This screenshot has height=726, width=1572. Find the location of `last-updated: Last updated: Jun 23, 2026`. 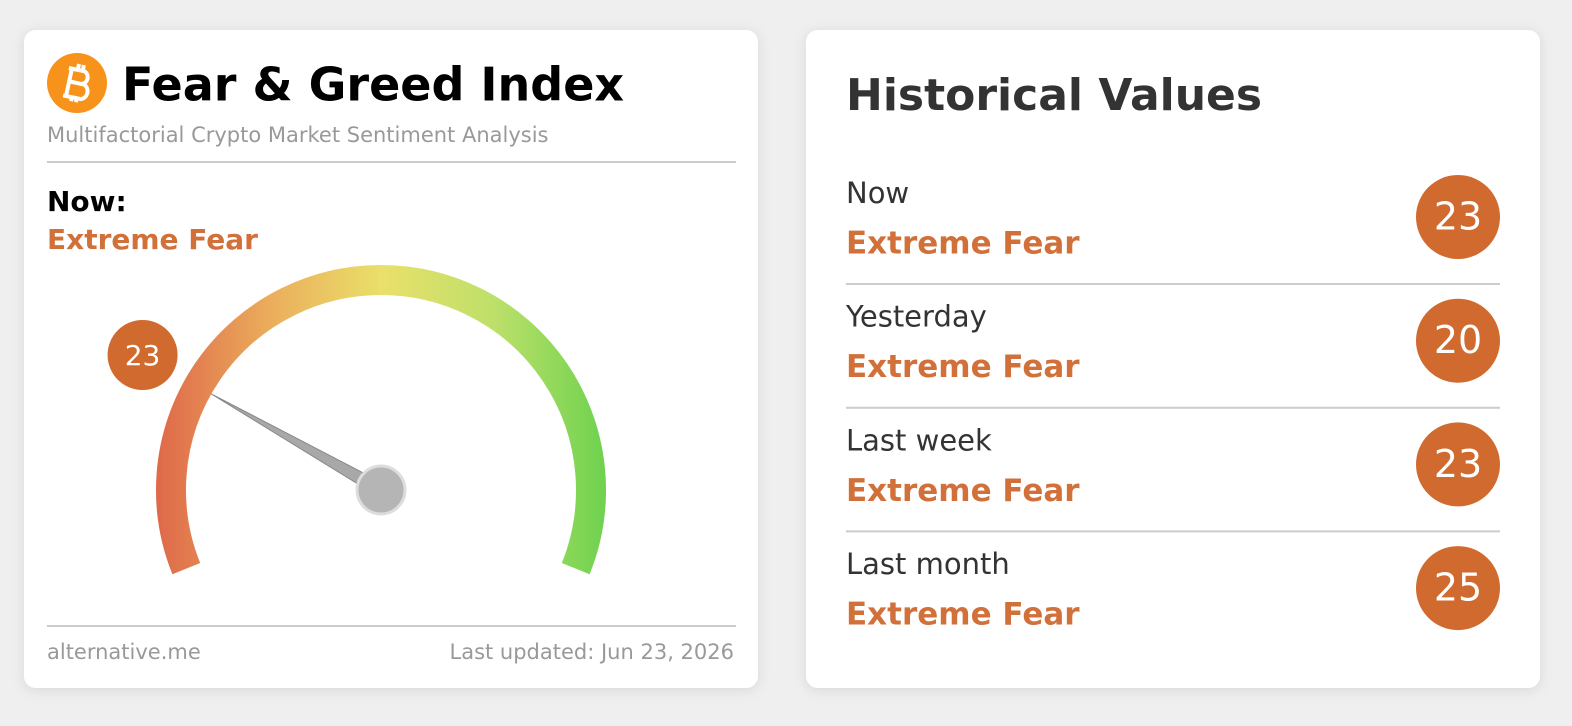

last-updated: Last updated: Jun 23, 2026 is located at coordinates (592, 652).